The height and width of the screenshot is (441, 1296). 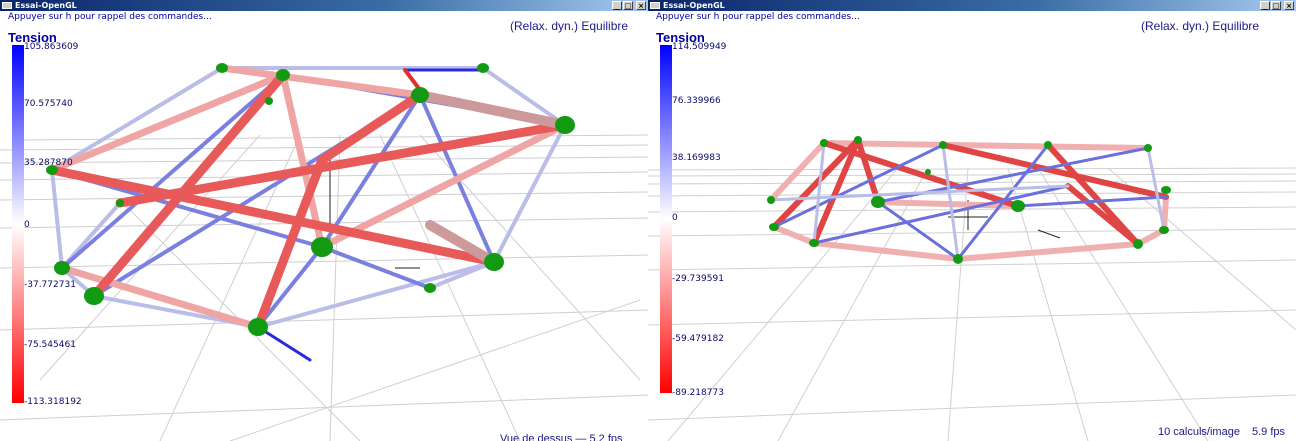 I want to click on legend-tick: 105.863609, so click(x=51, y=47).